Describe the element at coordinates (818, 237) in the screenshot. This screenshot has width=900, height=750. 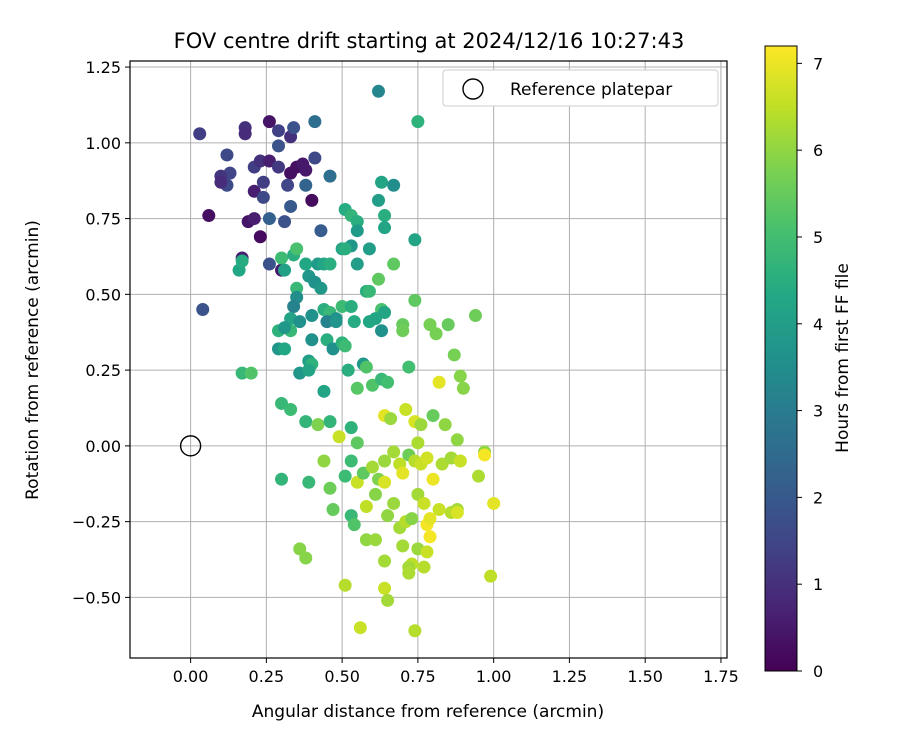
I see `colorbar-tick-label: 5` at that location.